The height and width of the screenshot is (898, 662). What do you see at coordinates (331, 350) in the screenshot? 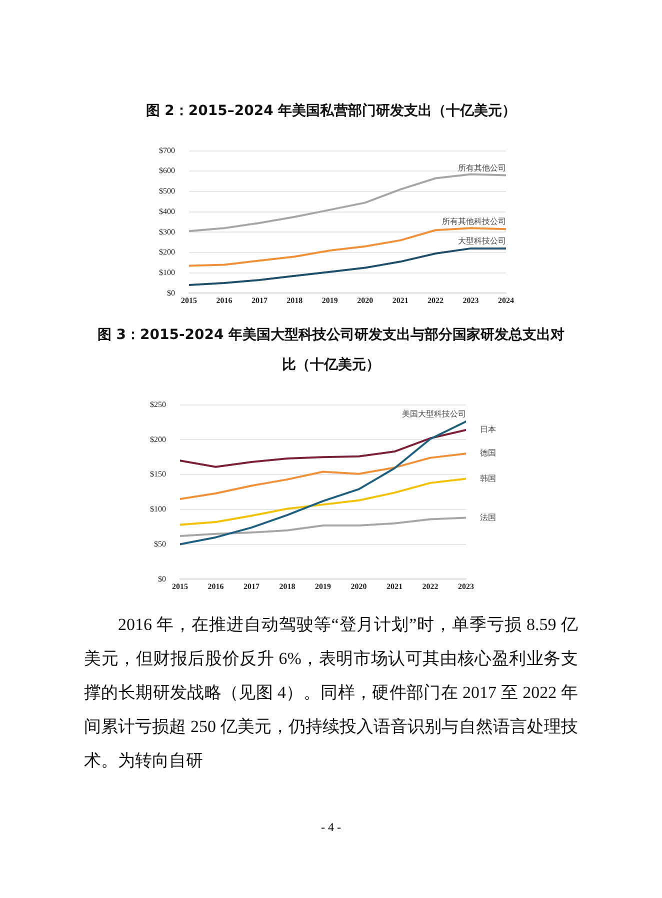
I see `chart-title: 图 3：2015-2024 年美国大型科技公司研发支出与部分国家研发总支出对比（十亿美元）` at bounding box center [331, 350].